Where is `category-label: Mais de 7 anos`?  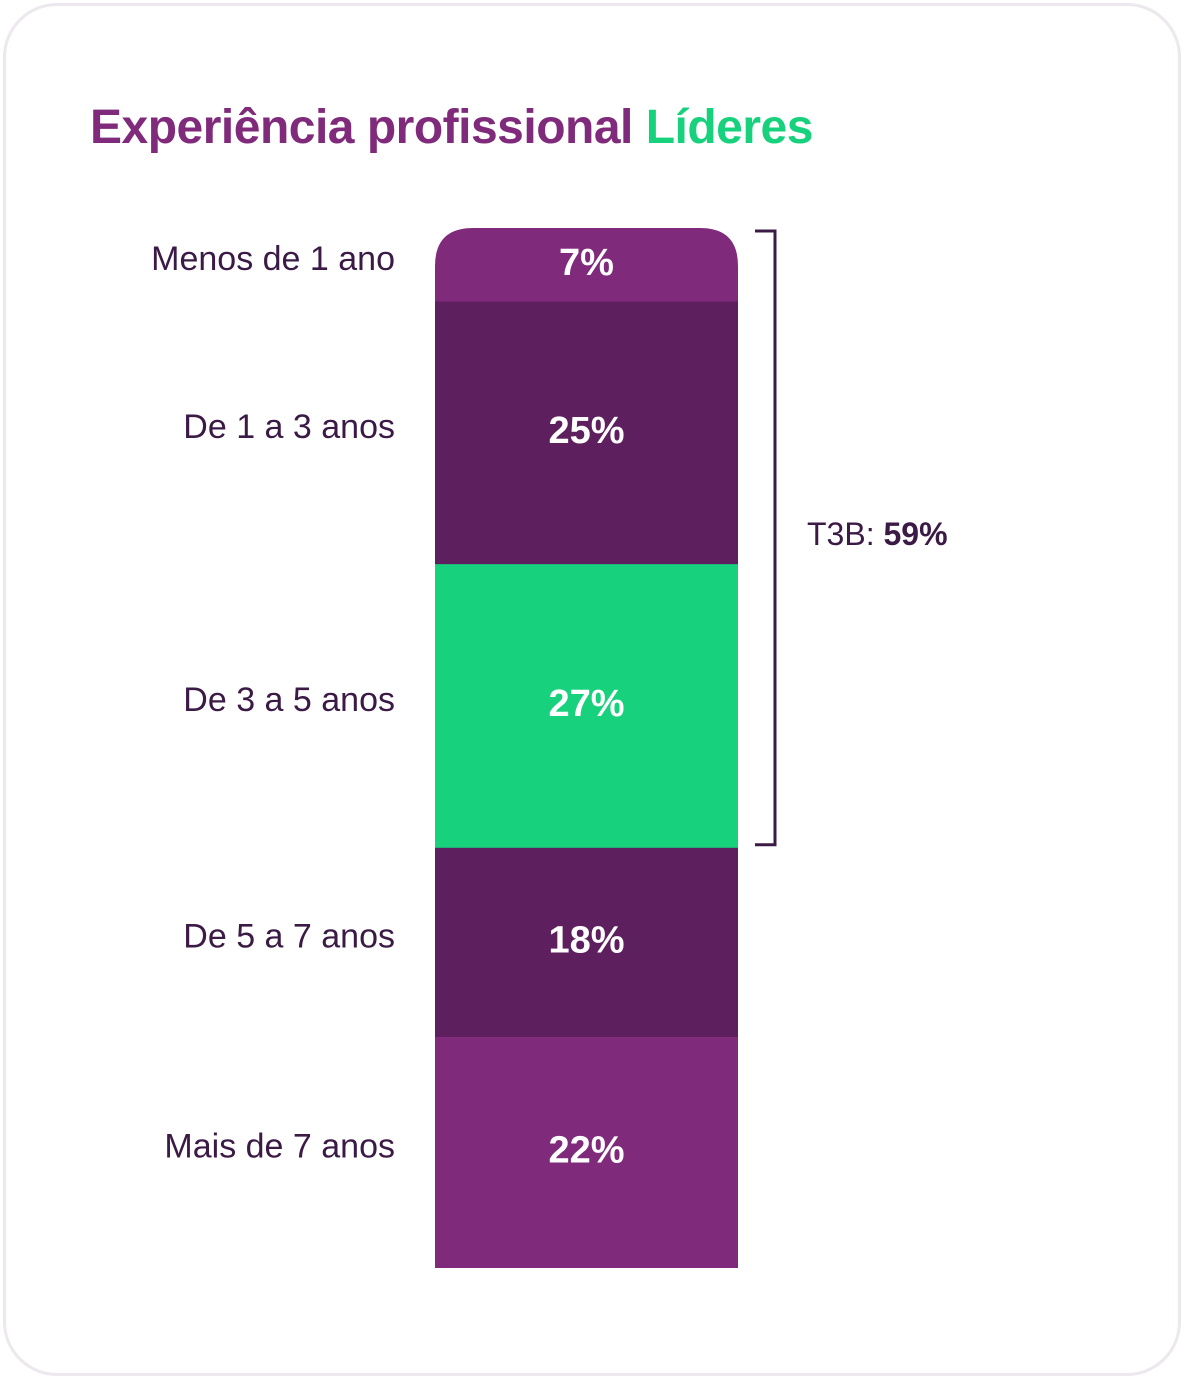 category-label: Mais de 7 anos is located at coordinates (279, 1146).